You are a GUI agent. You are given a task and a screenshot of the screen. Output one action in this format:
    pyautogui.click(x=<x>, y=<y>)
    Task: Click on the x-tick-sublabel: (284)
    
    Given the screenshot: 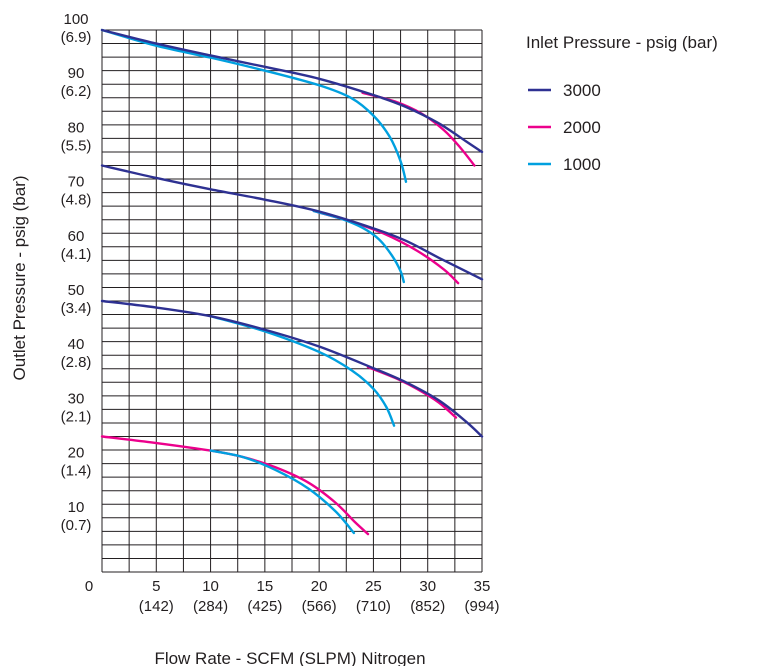 What is the action you would take?
    pyautogui.click(x=210, y=606)
    